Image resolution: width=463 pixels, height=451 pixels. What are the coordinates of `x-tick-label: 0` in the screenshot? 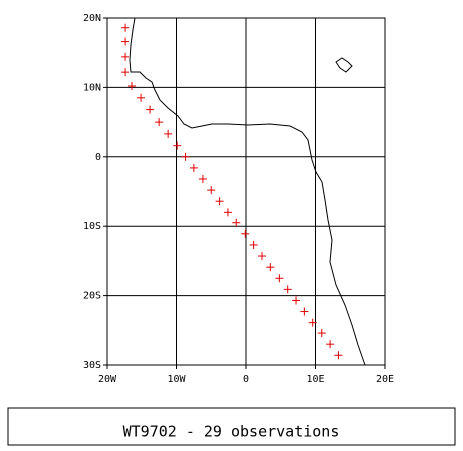 It's located at (246, 379).